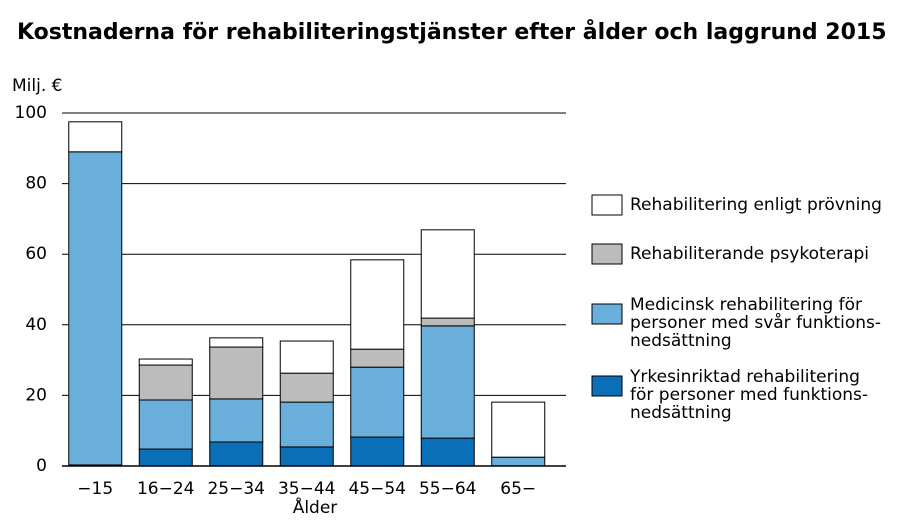 This screenshot has width=918, height=522. What do you see at coordinates (36, 325) in the screenshot?
I see `y-tick-label: 40` at bounding box center [36, 325].